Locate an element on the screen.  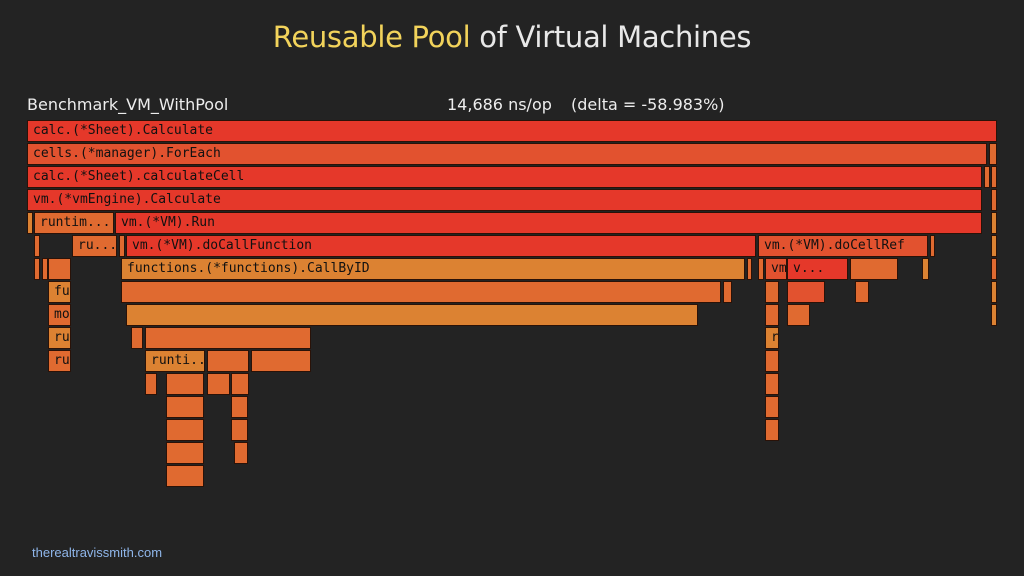
flame-frame-runtime-growslice: runtime.growslice is located at coordinates (59, 338).